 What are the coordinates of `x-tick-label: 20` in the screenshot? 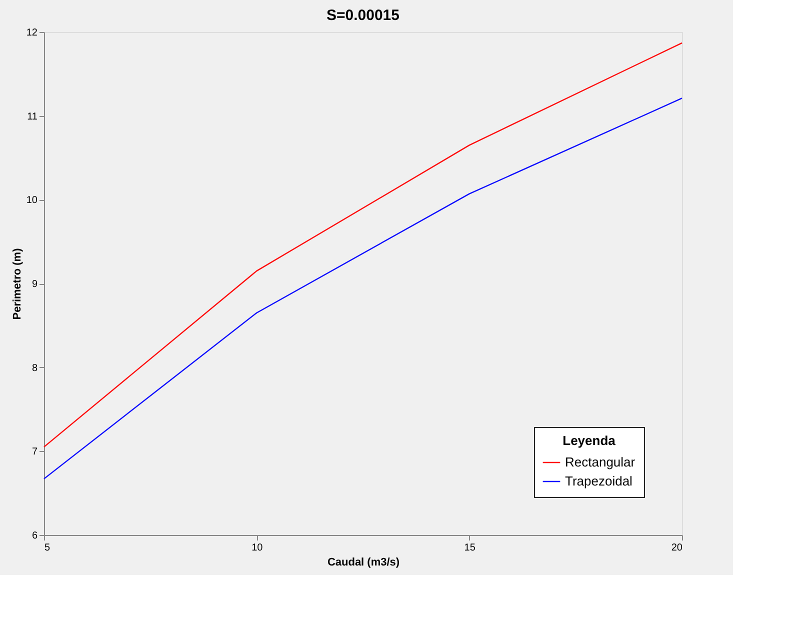 It's located at (677, 548).